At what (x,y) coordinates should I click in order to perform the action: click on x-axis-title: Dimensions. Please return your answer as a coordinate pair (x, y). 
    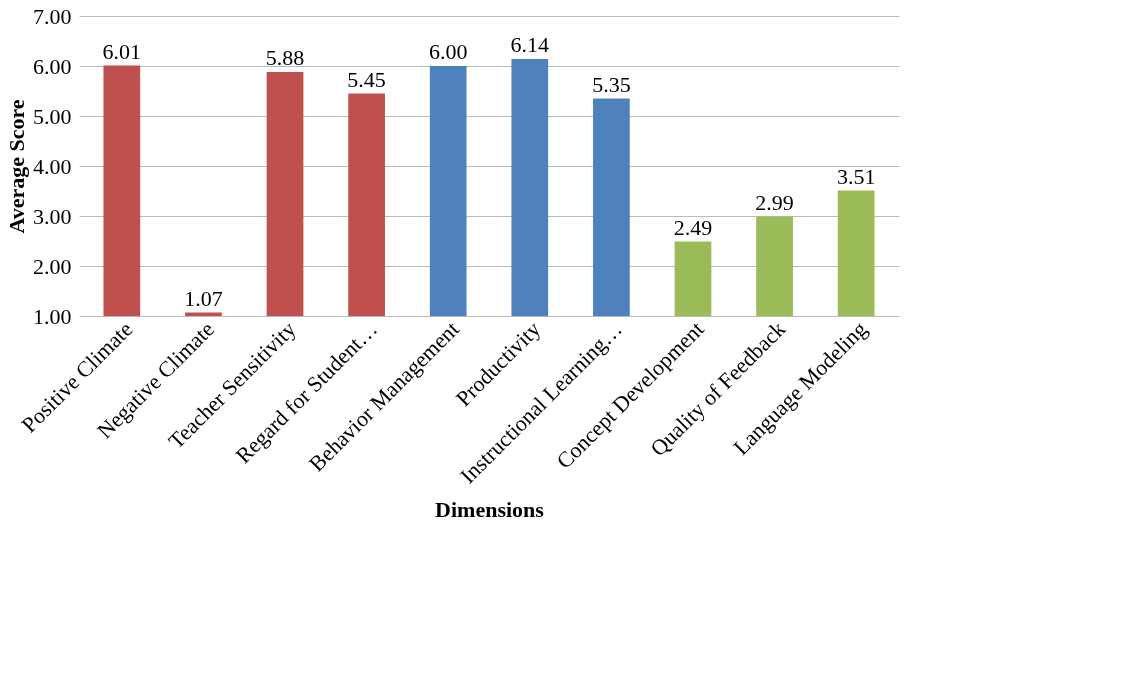
    Looking at the image, I should click on (490, 509).